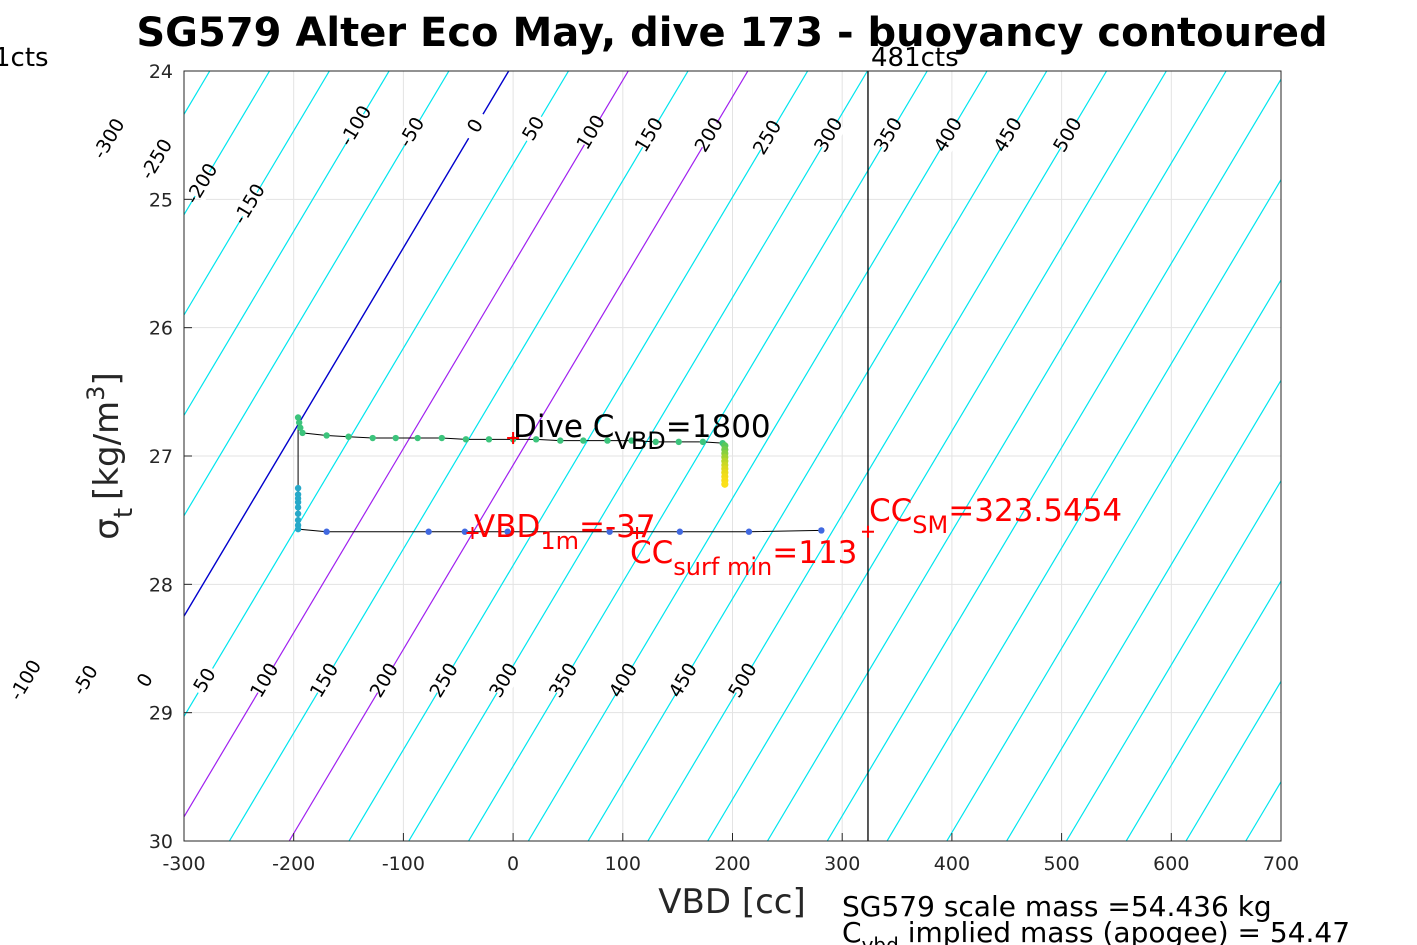  I want to click on y-tick-label: 30, so click(161, 842).